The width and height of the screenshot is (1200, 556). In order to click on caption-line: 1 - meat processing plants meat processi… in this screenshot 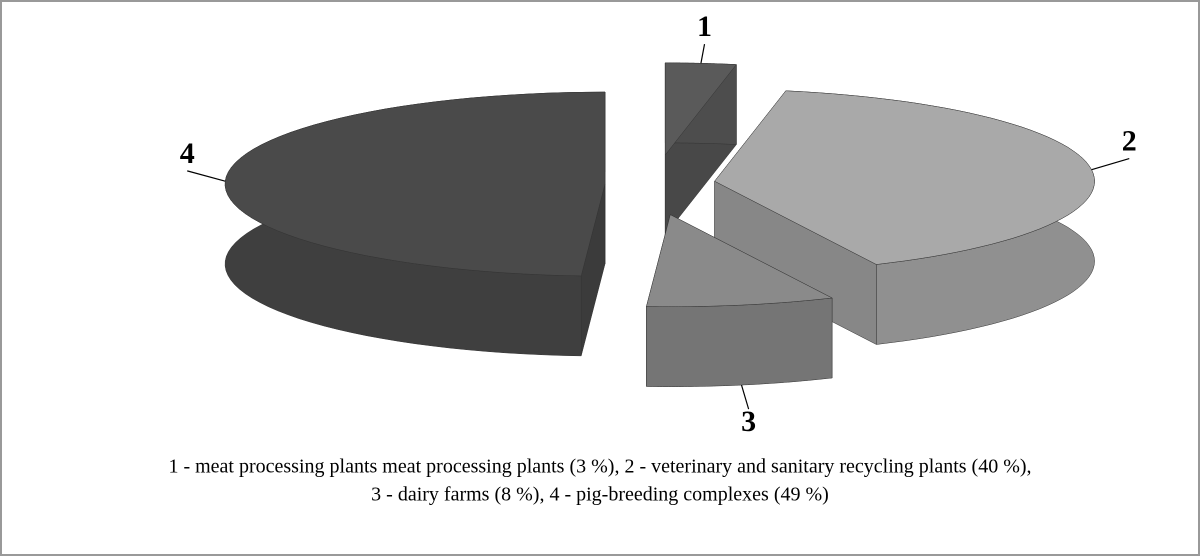, I will do `click(599, 467)`.